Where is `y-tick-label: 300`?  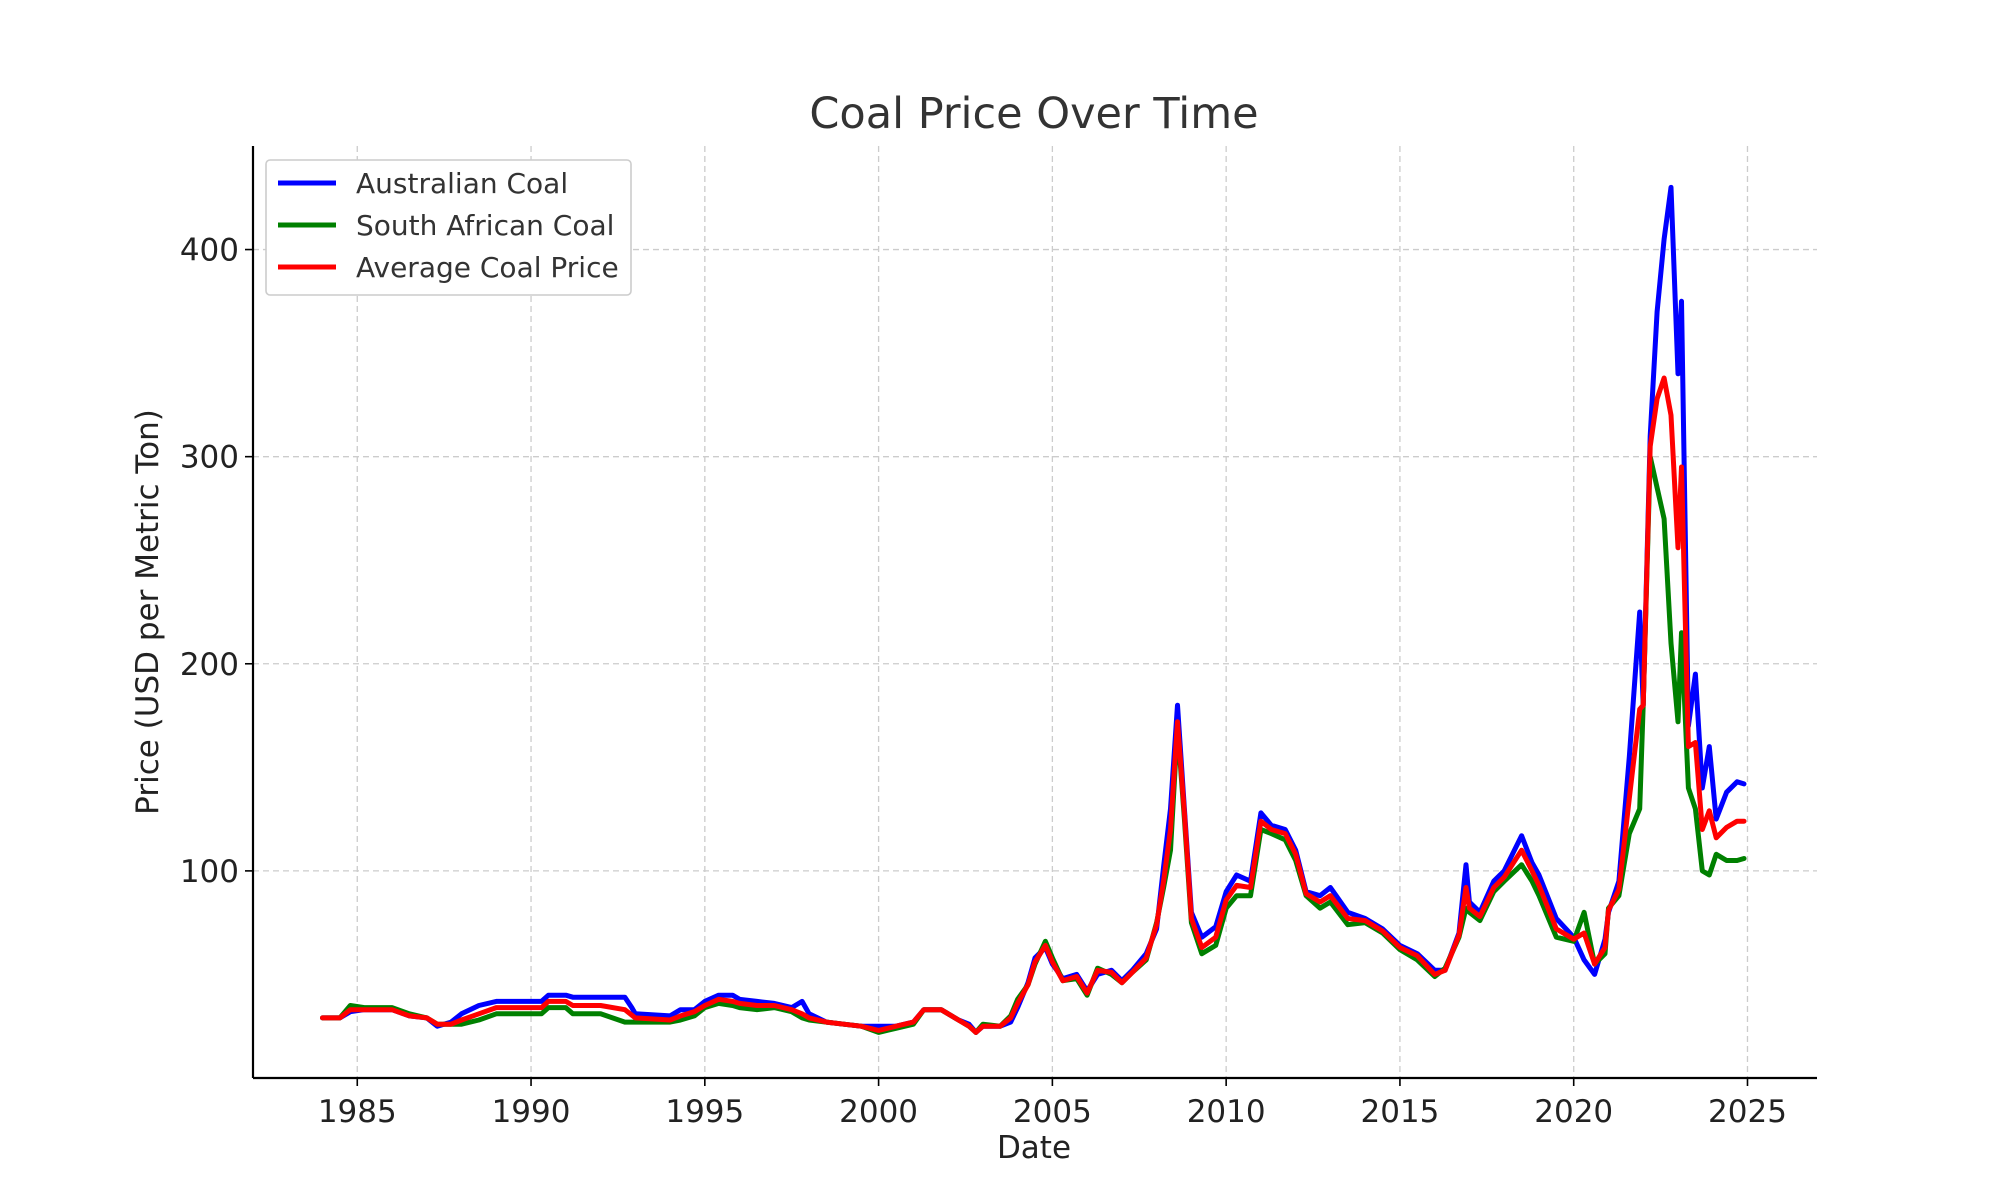
y-tick-label: 300 is located at coordinates (209, 458).